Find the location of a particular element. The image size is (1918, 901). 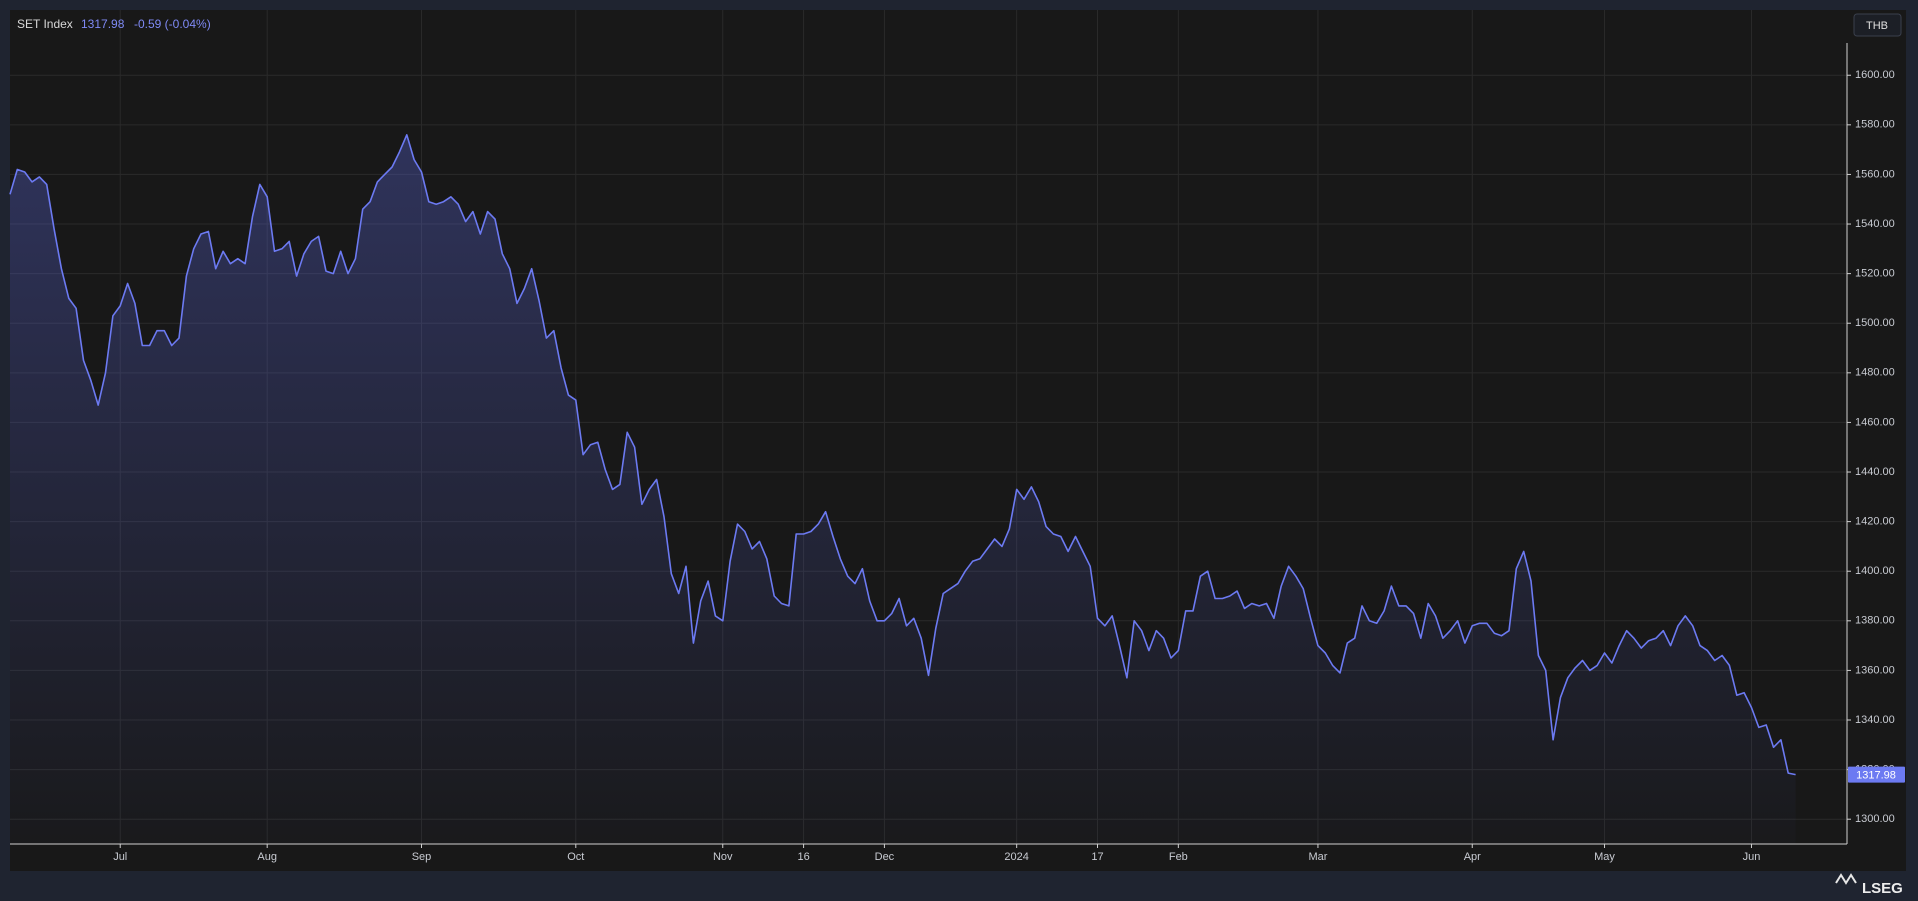

y-tick-label: 1460.00 is located at coordinates (1875, 422).